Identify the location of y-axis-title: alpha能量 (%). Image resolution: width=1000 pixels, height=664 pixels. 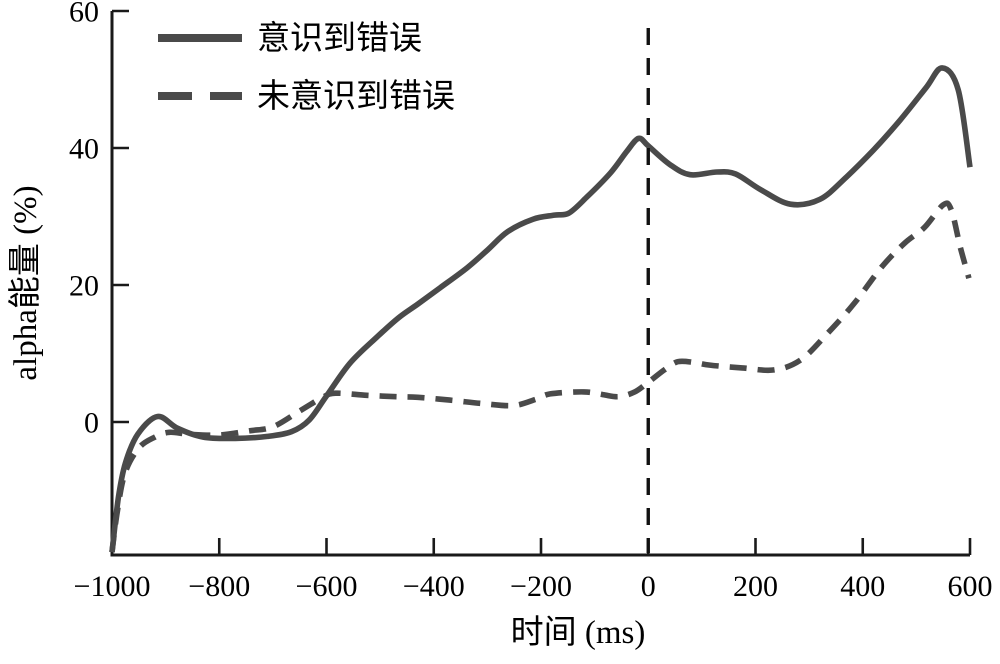
(25, 282).